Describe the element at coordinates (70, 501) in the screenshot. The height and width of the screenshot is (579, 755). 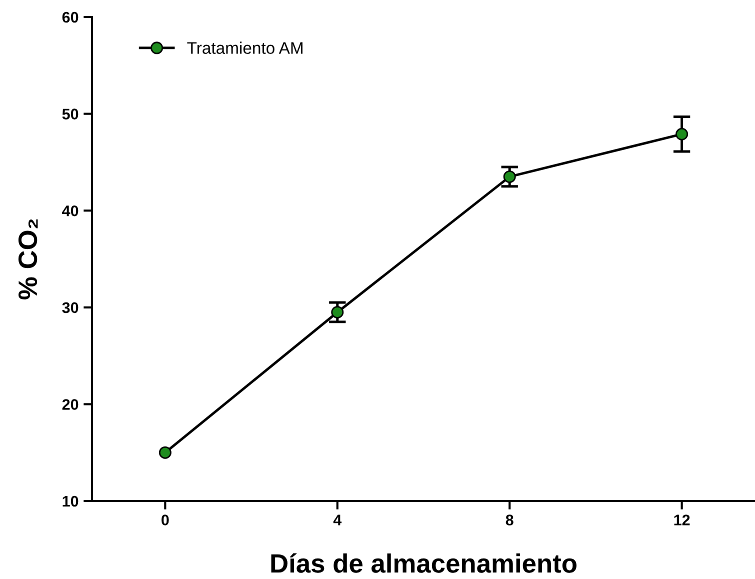
I see `y-tick-label: 10` at that location.